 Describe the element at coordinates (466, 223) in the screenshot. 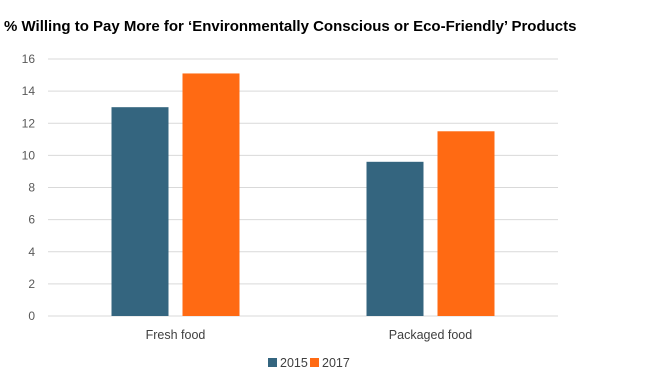

I see `bar-2017-packaged-food` at that location.